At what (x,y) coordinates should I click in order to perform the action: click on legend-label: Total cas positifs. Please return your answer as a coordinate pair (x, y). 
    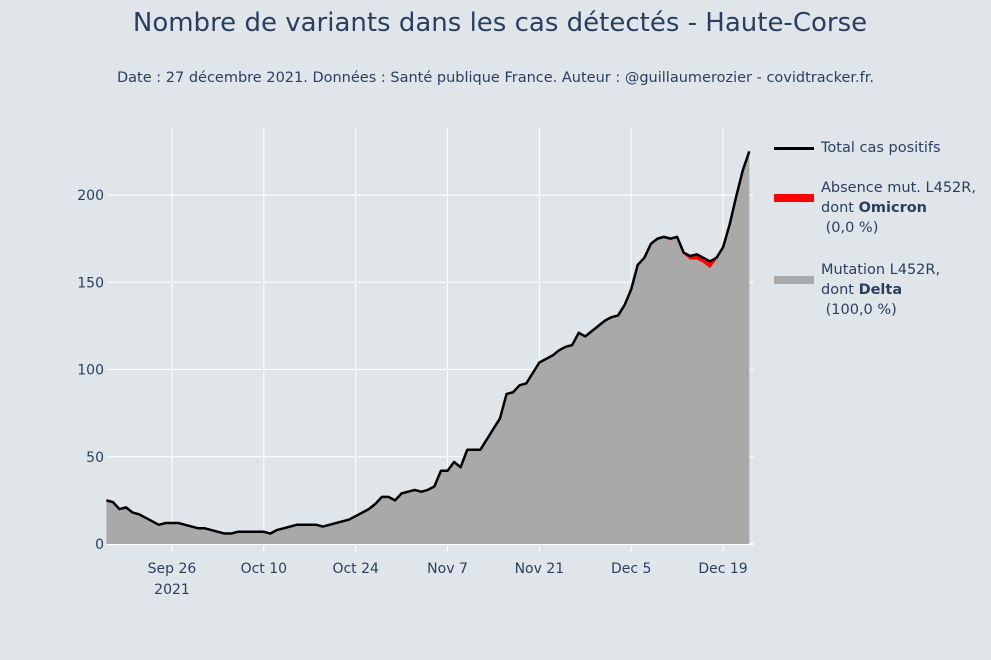
    Looking at the image, I should click on (881, 148).